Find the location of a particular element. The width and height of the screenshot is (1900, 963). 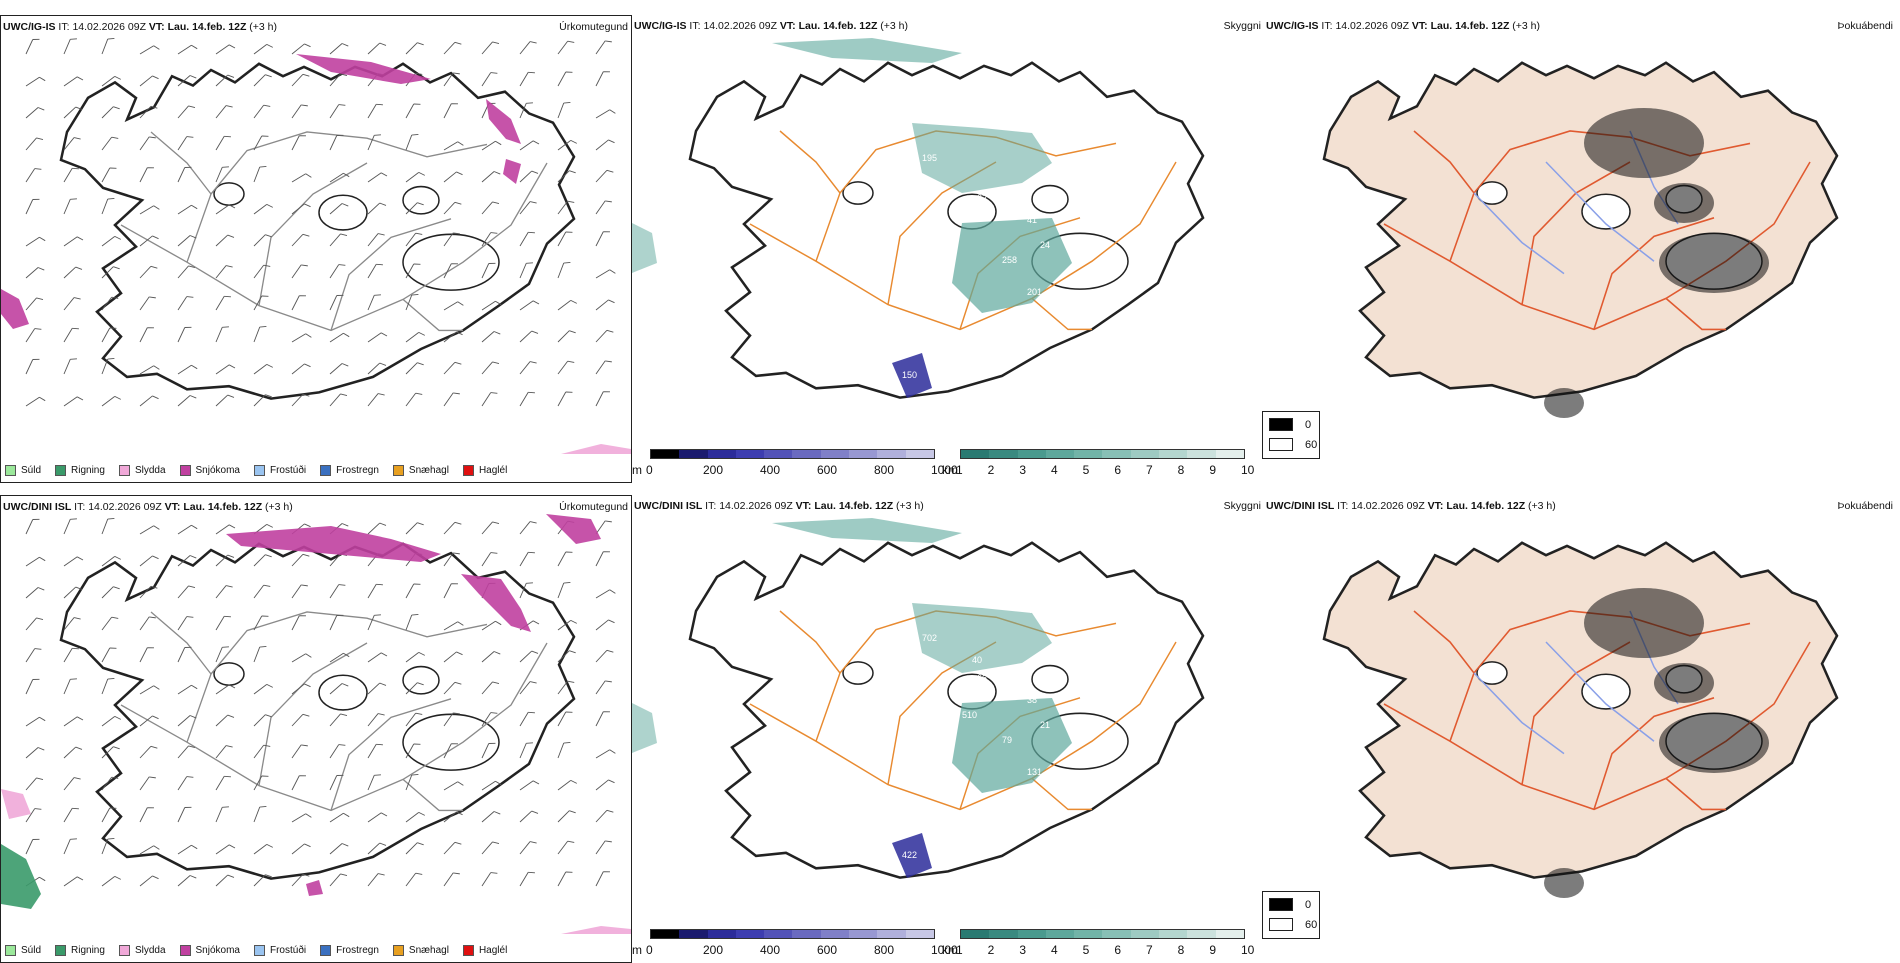

iceland-land is located at coordinates (1580, 710).